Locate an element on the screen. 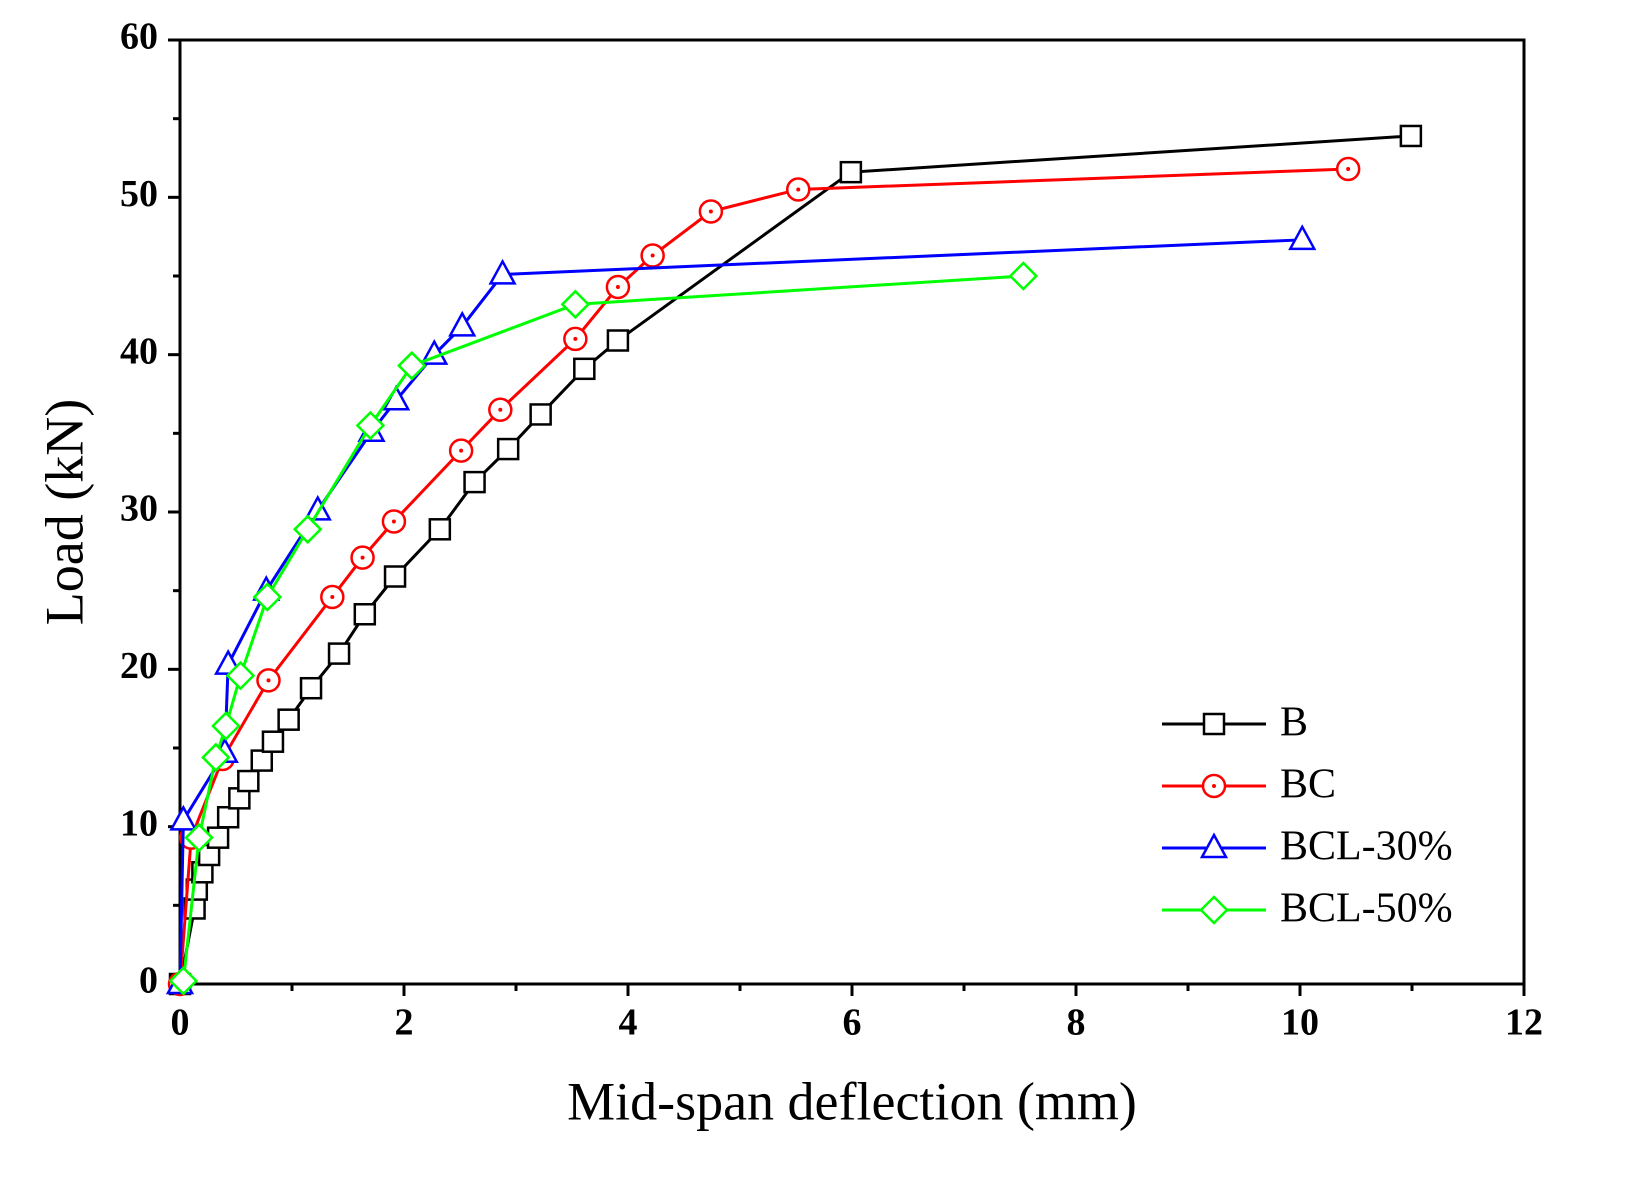 This screenshot has height=1199, width=1628. y-tick-label: 10 is located at coordinates (139, 823).